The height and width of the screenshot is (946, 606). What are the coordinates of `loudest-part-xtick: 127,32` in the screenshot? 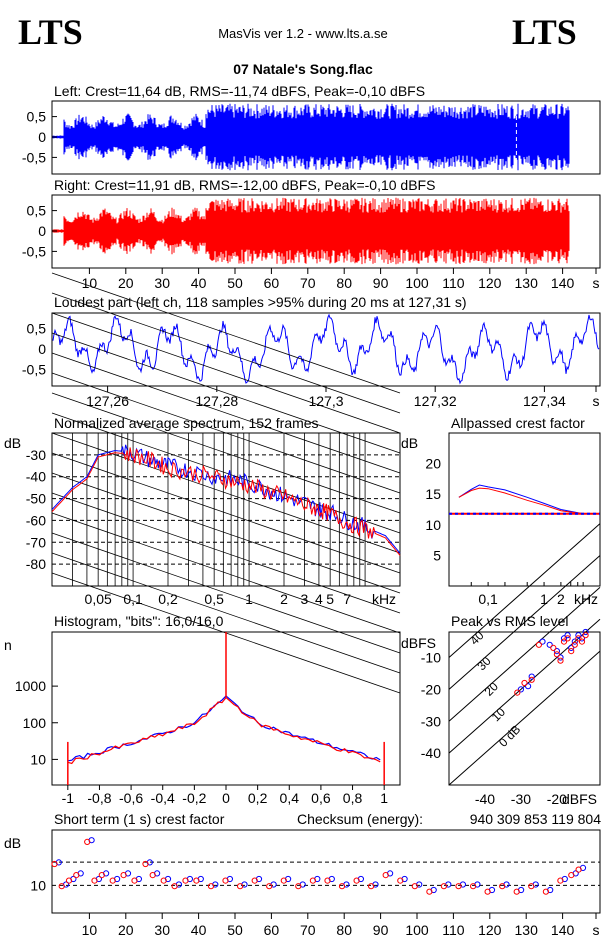 It's located at (435, 401).